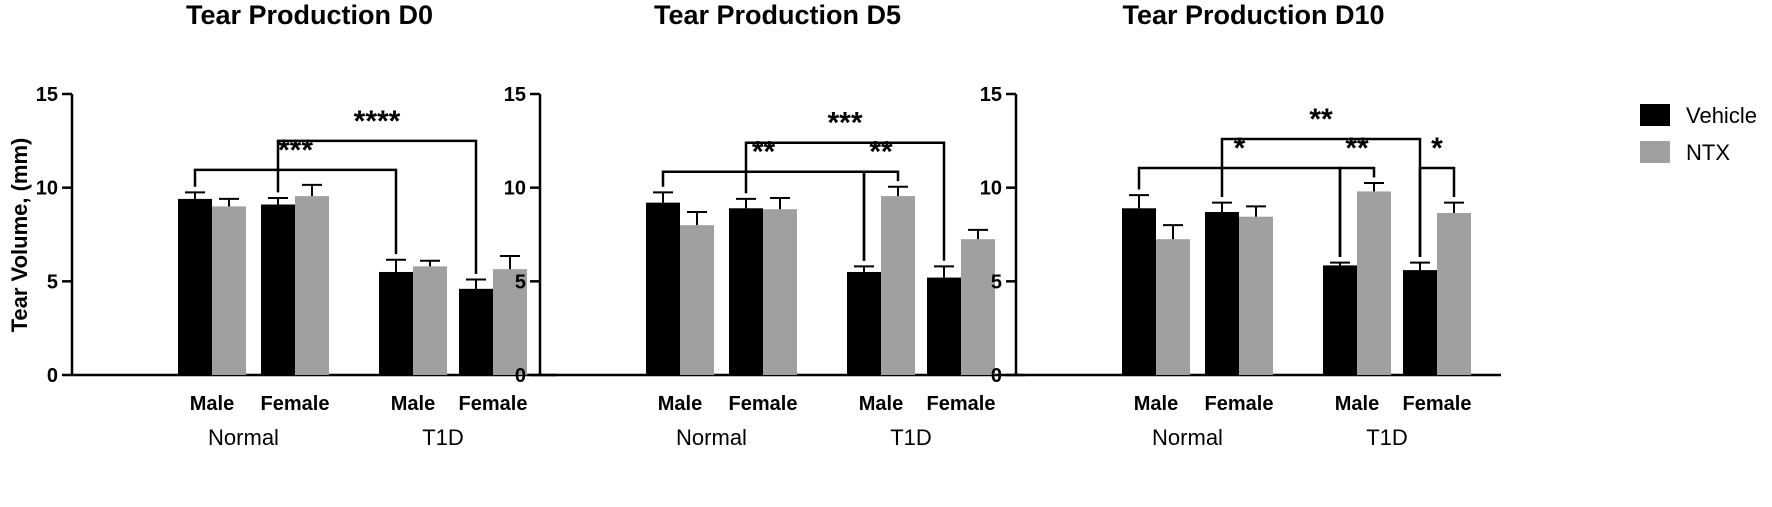 This screenshot has width=1772, height=507. I want to click on legend-swatch-ntx, so click(1655, 152).